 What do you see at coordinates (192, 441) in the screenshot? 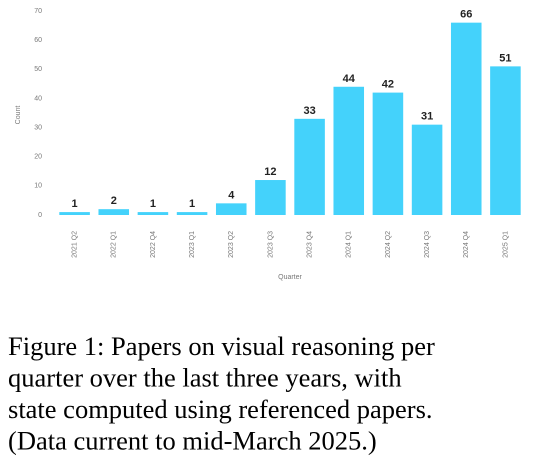
I see `caption-line: (Data current to mid-March 2025.)` at bounding box center [192, 441].